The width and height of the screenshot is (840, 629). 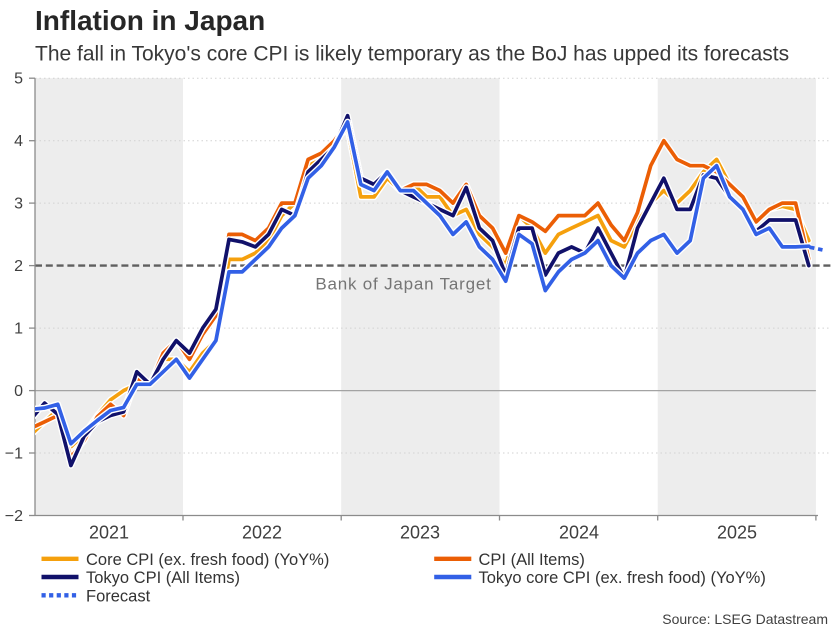 I want to click on svg-text:Core CPI (ex. fresh food) (YoY: Core CPI (ex. fresh food) (YoY%), so click(x=207, y=560).